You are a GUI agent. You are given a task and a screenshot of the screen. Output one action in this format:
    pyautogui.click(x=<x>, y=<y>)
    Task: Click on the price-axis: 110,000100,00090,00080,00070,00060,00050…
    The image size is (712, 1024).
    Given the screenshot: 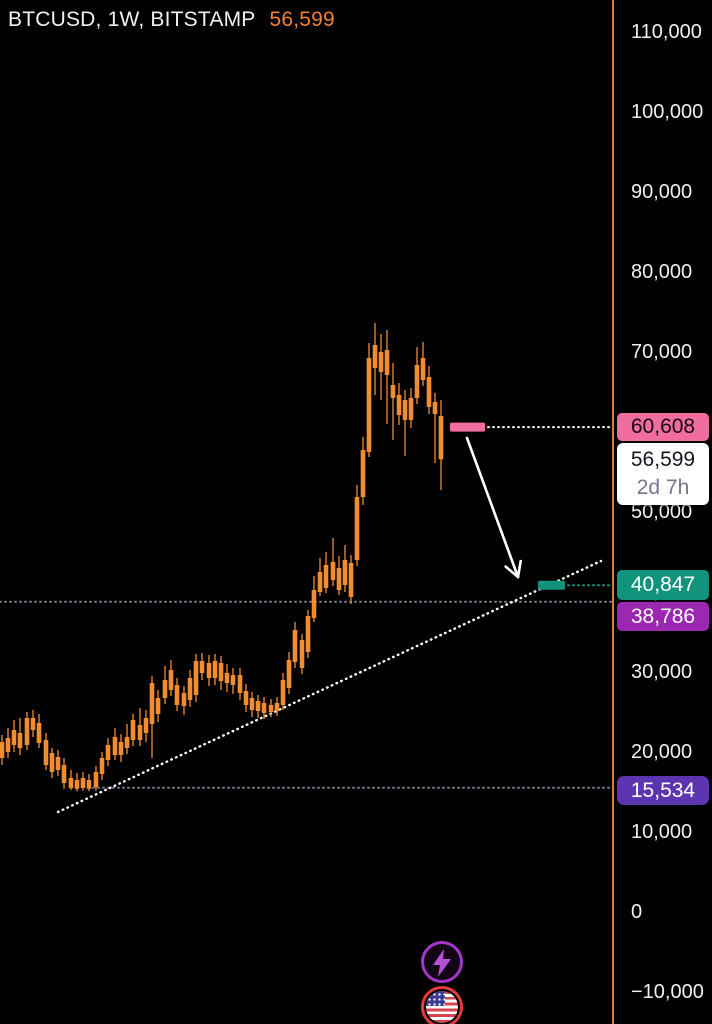 What is the action you would take?
    pyautogui.click(x=662, y=512)
    